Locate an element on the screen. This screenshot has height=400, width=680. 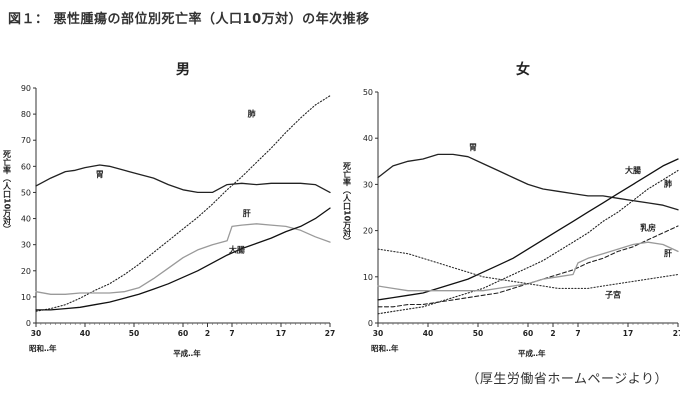
chart-title: 男 is located at coordinates (183, 70).